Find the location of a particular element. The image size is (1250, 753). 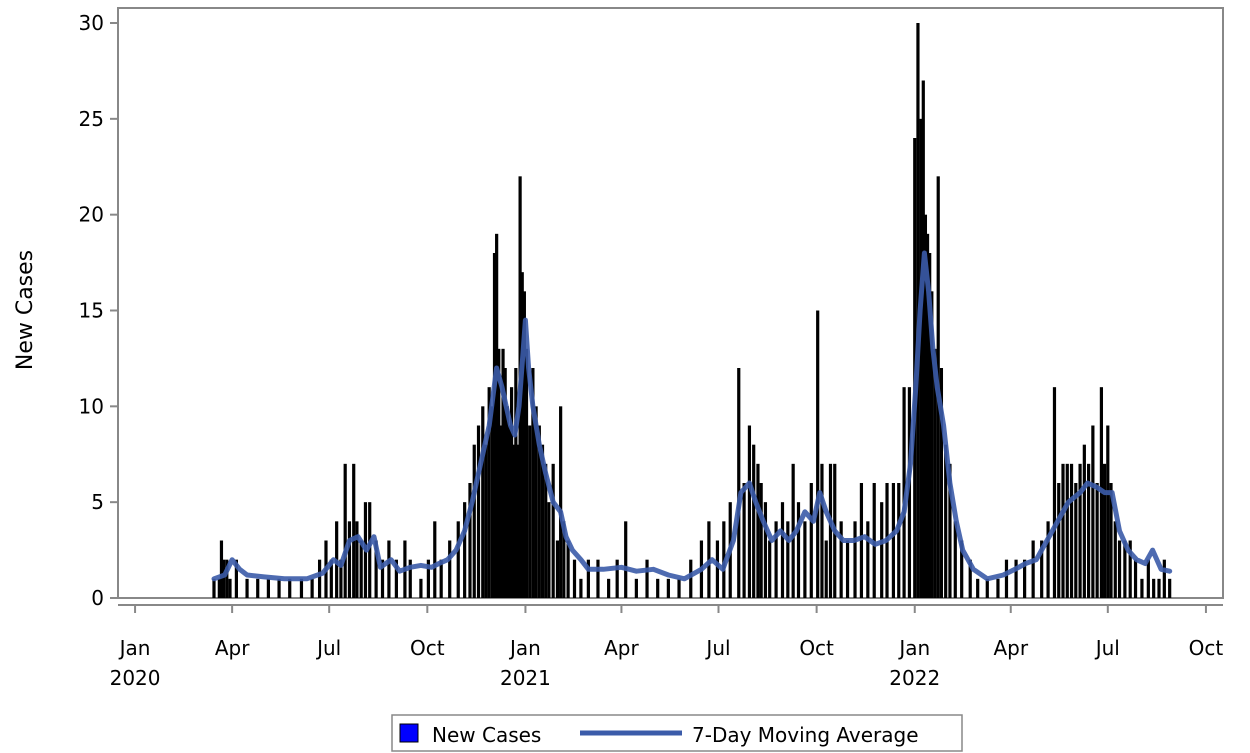

x-tick-year-label: 2021 is located at coordinates (525, 678).